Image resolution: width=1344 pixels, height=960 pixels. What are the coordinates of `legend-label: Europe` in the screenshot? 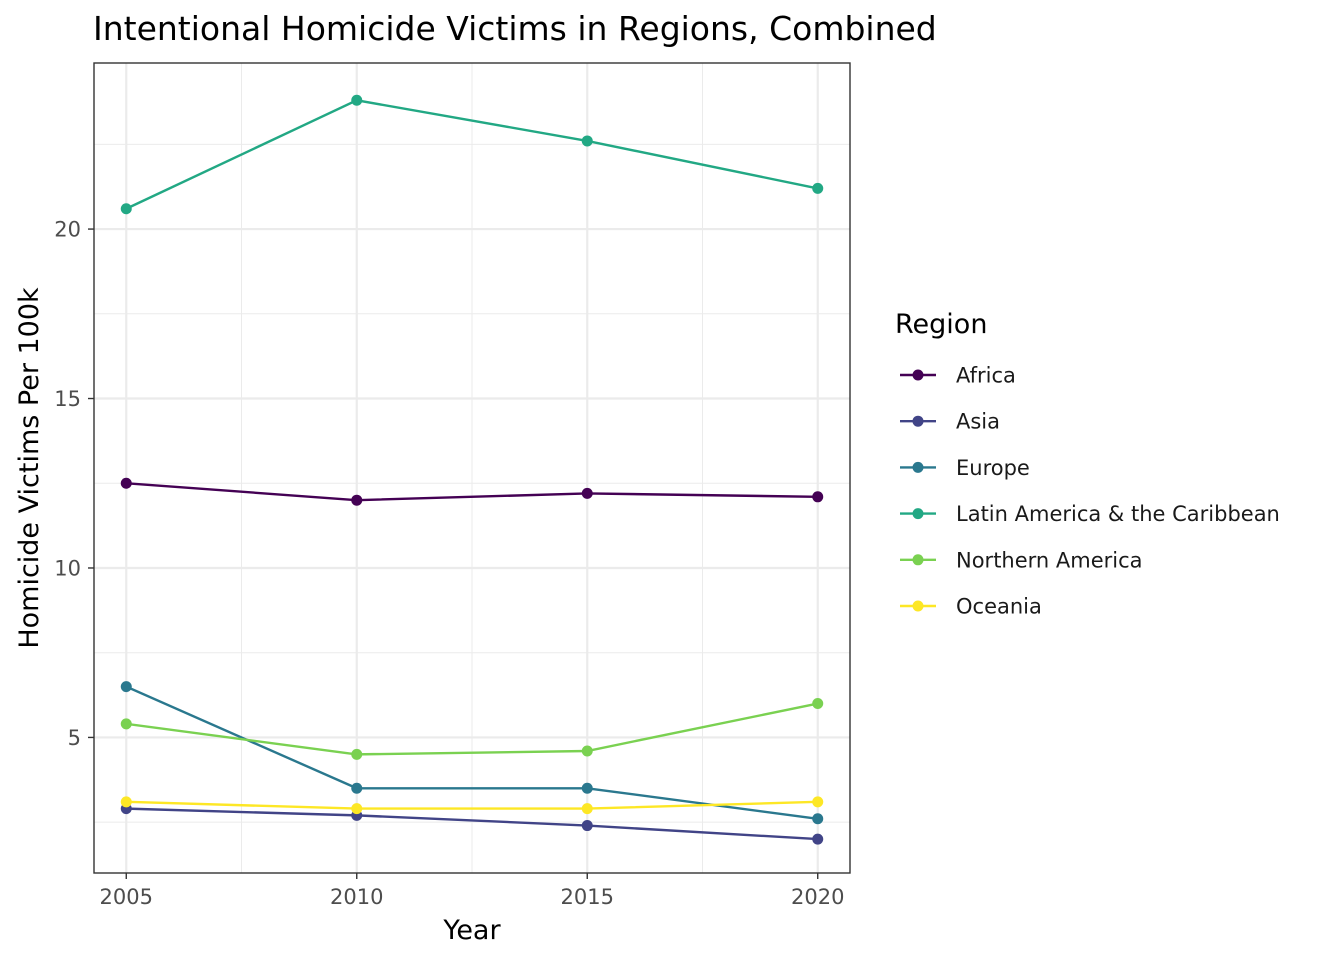 It's located at (993, 468).